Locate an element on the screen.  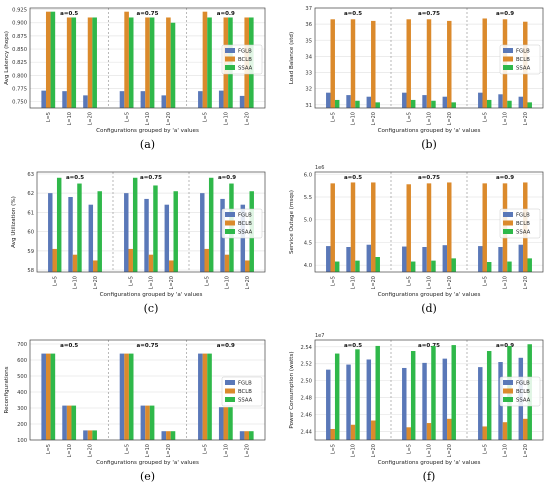
y-axis-label: Reconfigurations is located at coordinates (7, 389).